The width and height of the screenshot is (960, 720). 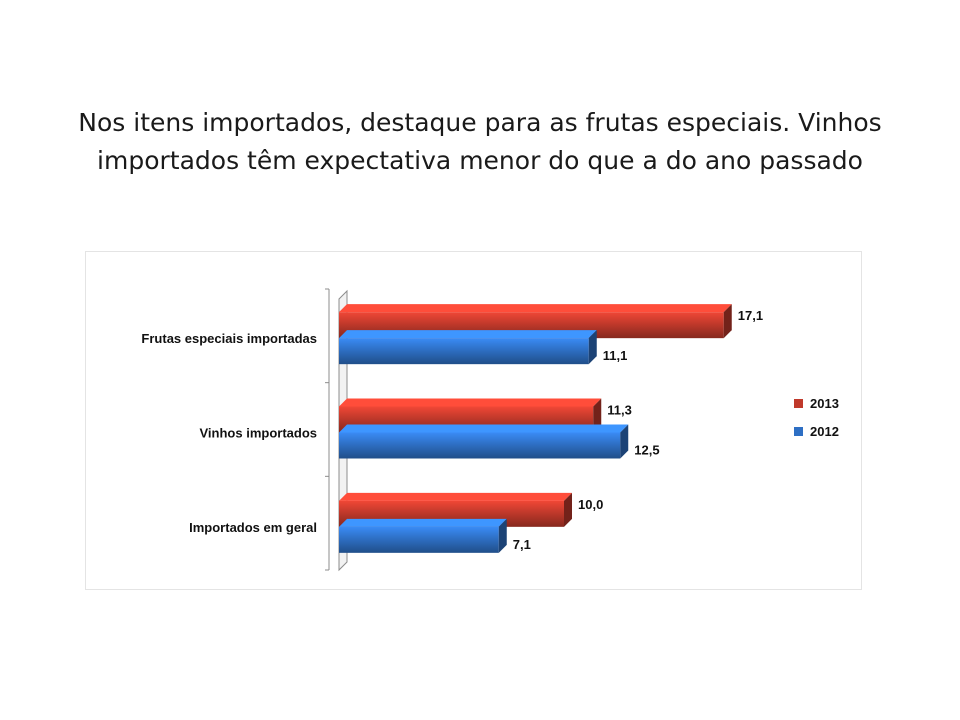 I want to click on data-label: 10,0, so click(x=590, y=504).